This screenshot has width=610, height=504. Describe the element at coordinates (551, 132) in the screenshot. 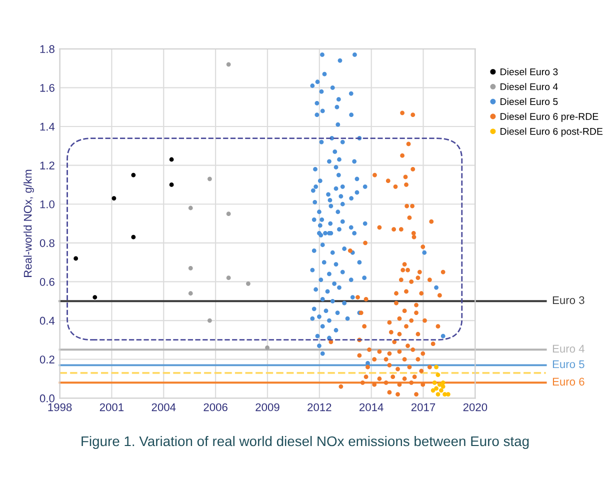

I see `legend-label: Diesel Euro 6 post-RDE` at that location.